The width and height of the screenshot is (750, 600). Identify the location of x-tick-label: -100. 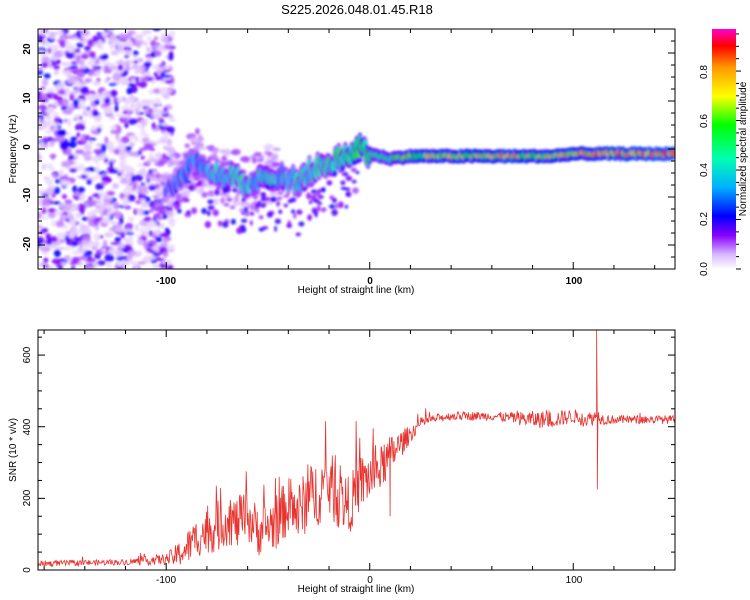
(166, 281).